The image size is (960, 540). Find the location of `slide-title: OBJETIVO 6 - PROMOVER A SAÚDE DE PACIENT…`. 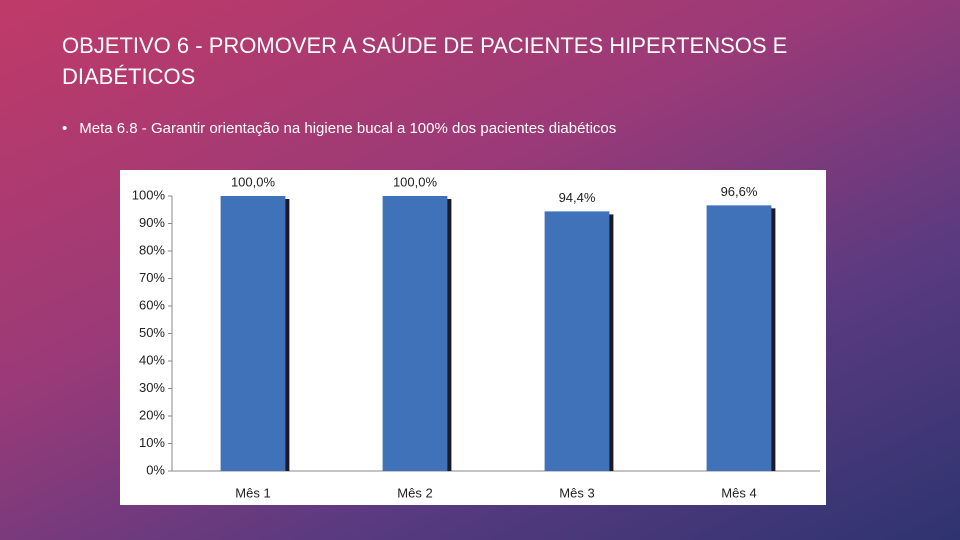

slide-title: OBJETIVO 6 - PROMOVER A SAÚDE DE PACIENT… is located at coordinates (425, 61).